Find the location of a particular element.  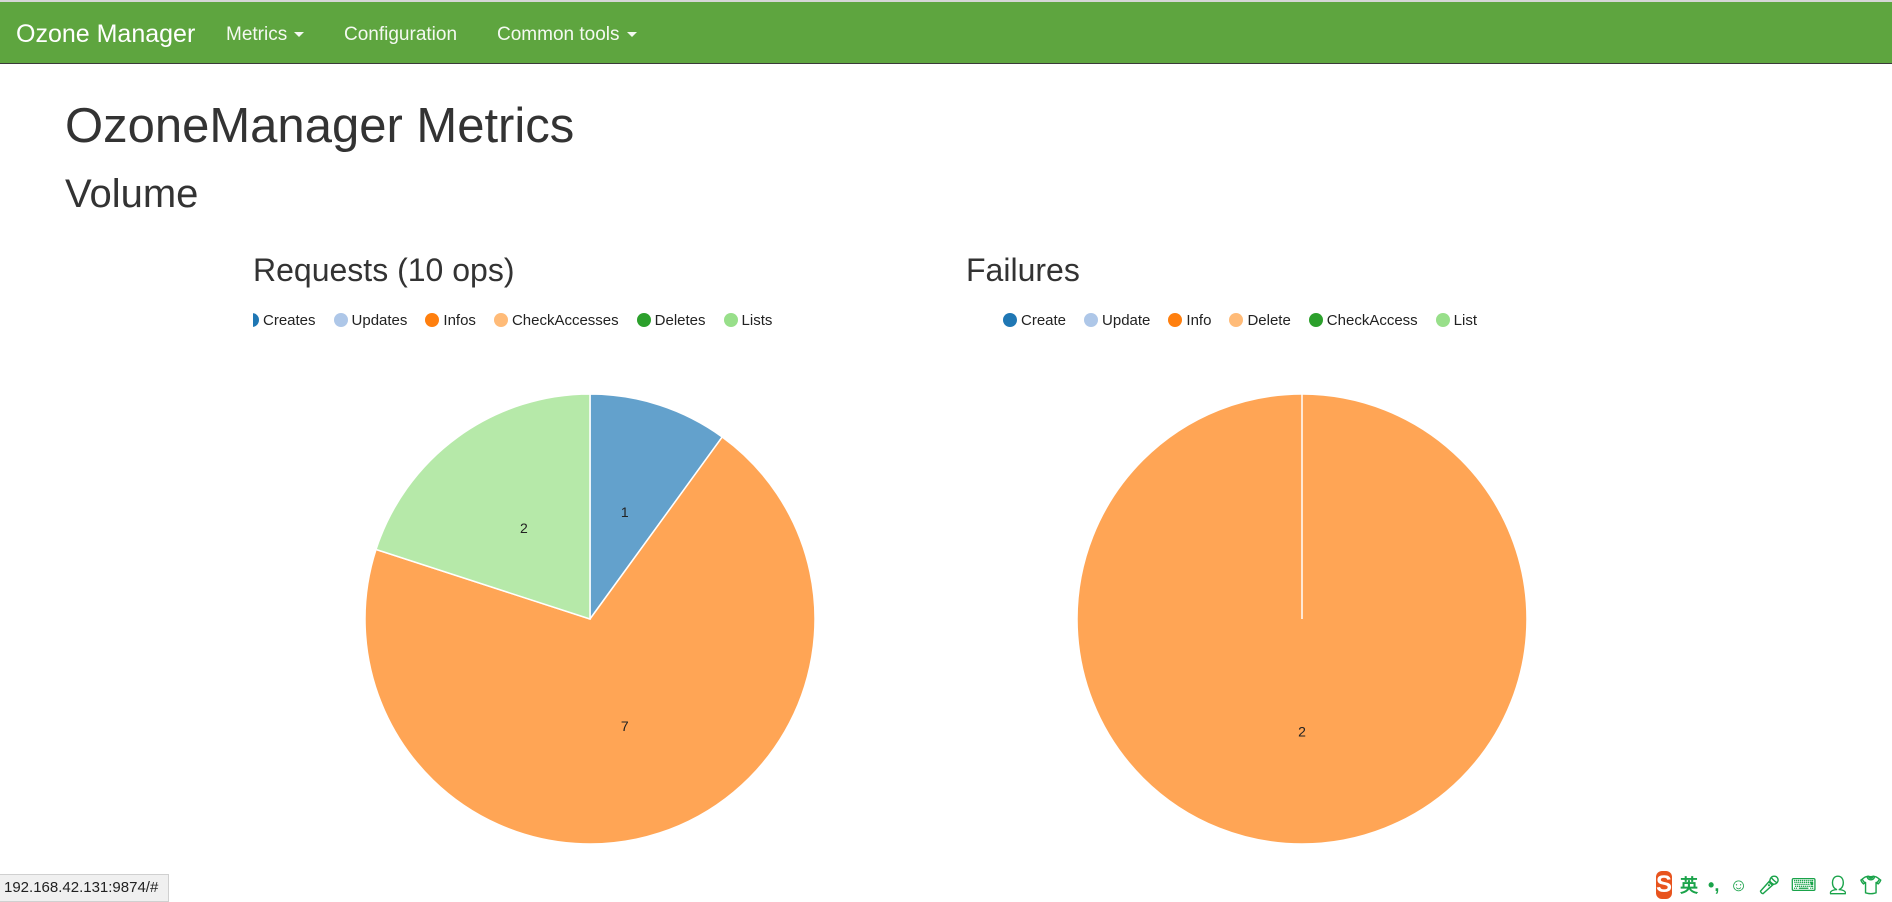

skin-icon: 👕︎ is located at coordinates (1871, 884).